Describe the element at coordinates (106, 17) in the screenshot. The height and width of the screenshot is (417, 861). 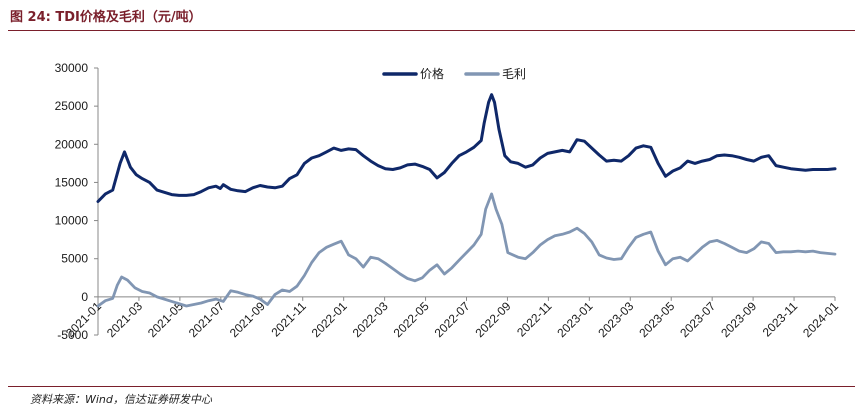
I see `figure-title: 图 24: TDI价格及毛利（元/吨）` at that location.